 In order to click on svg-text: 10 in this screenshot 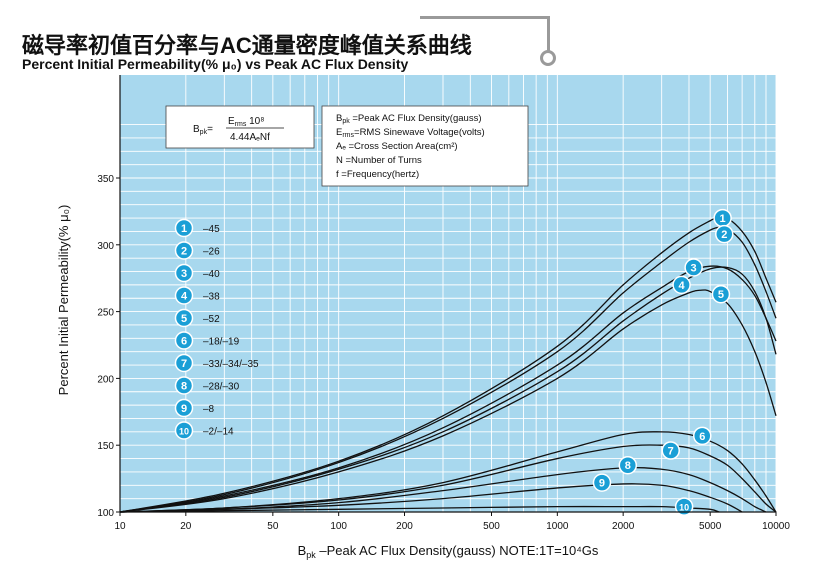, I will do `click(184, 432)`.